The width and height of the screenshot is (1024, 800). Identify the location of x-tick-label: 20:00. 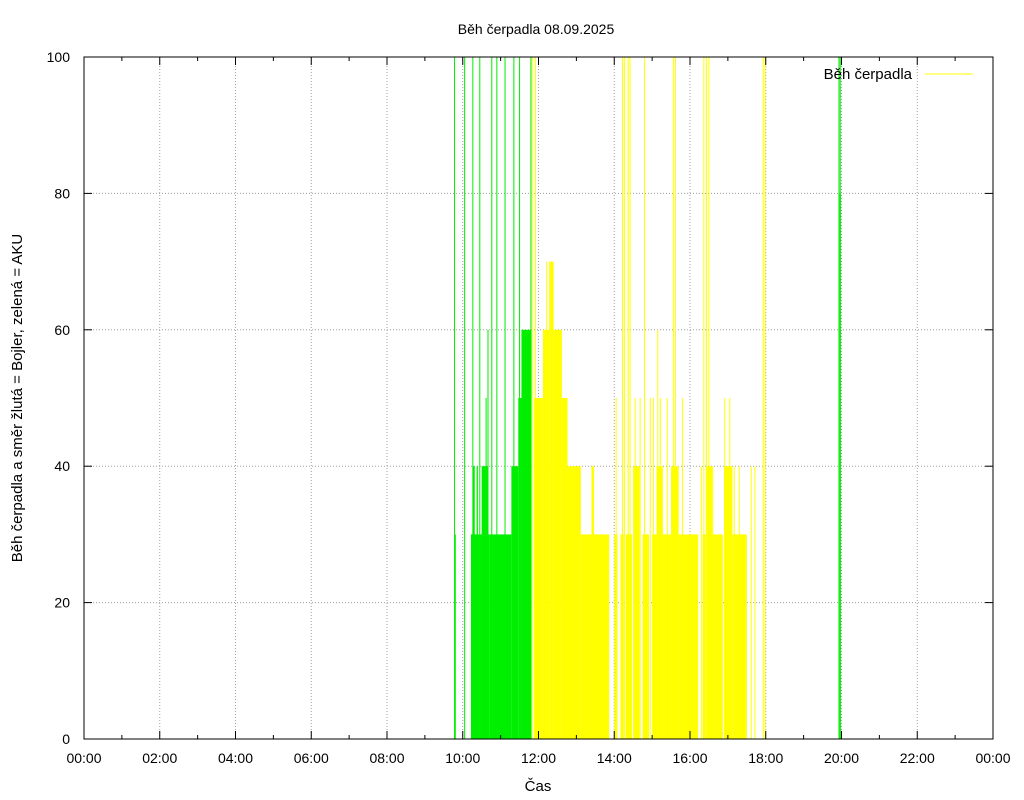
(841, 758).